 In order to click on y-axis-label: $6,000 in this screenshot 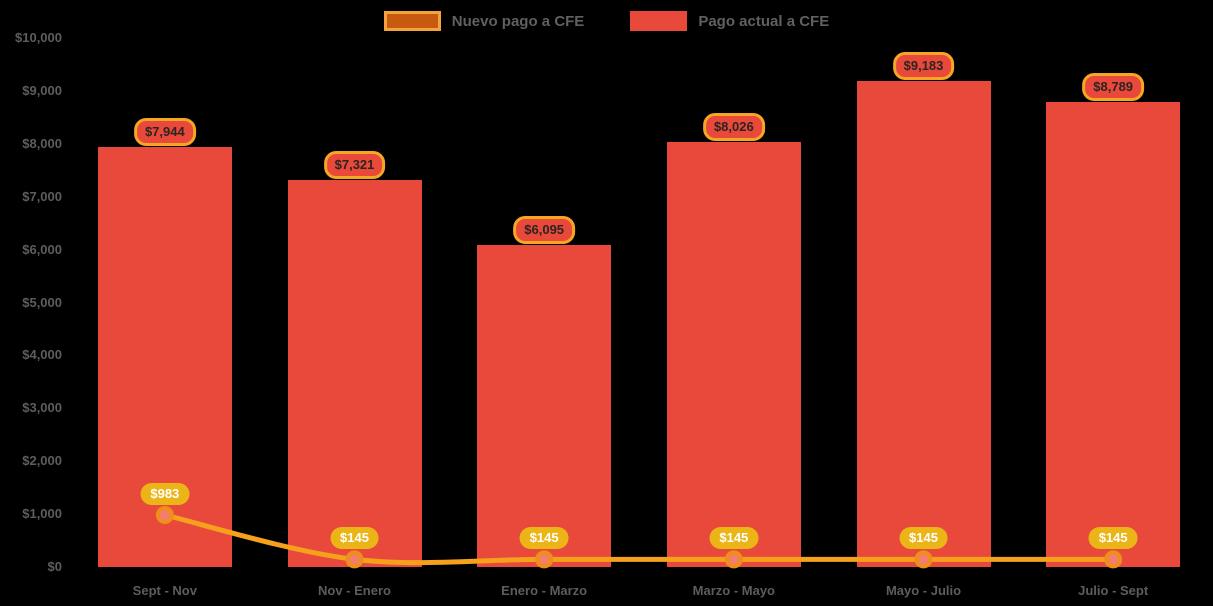, I will do `click(42, 249)`.